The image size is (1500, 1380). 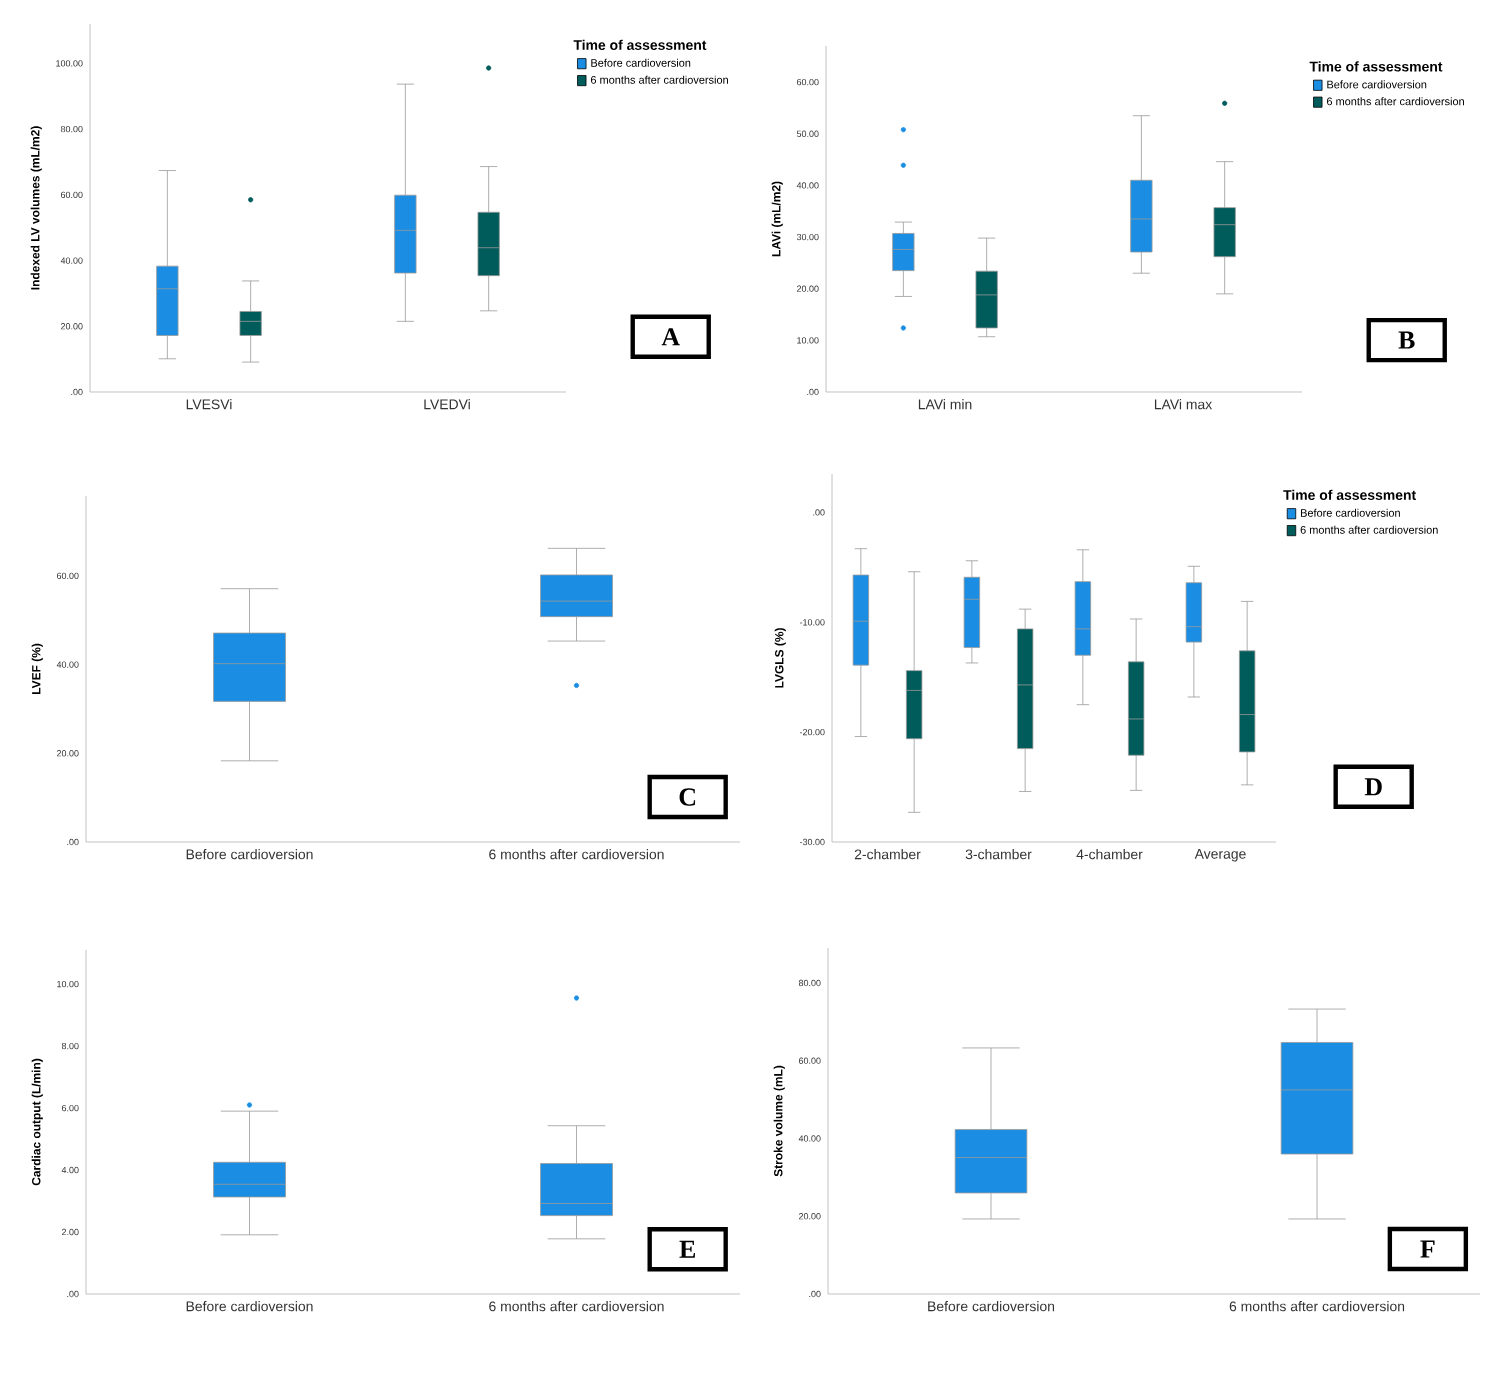 I want to click on text: B, so click(x=1406, y=340).